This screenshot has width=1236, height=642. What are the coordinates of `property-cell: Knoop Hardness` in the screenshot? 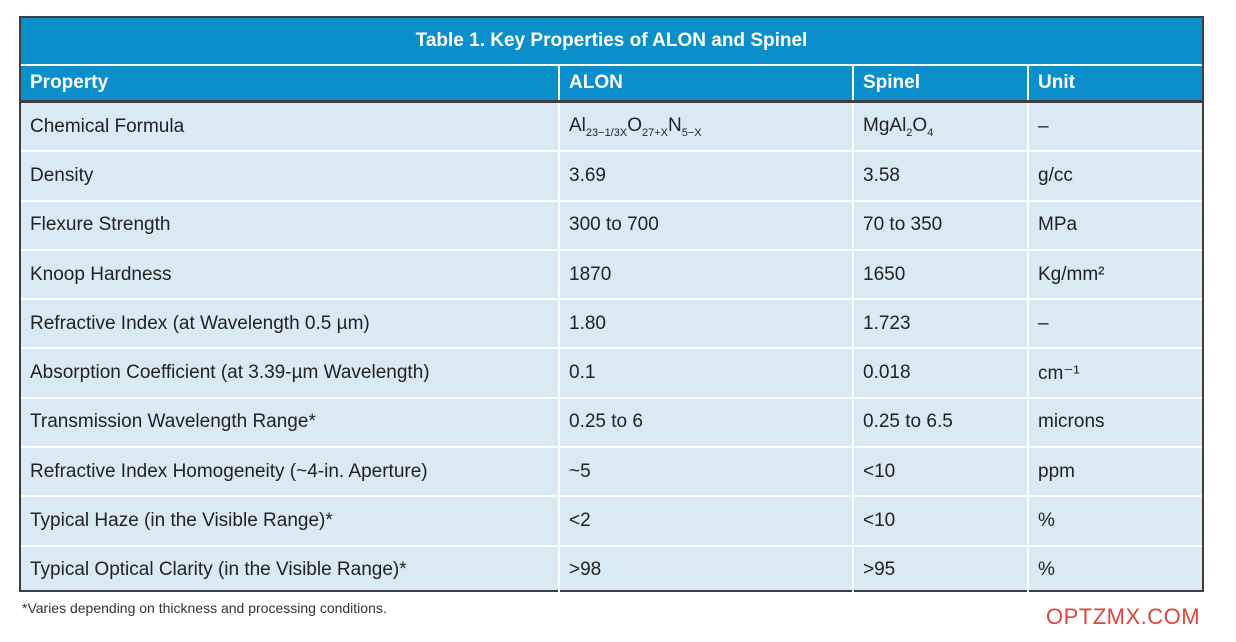 It's located at (290, 275).